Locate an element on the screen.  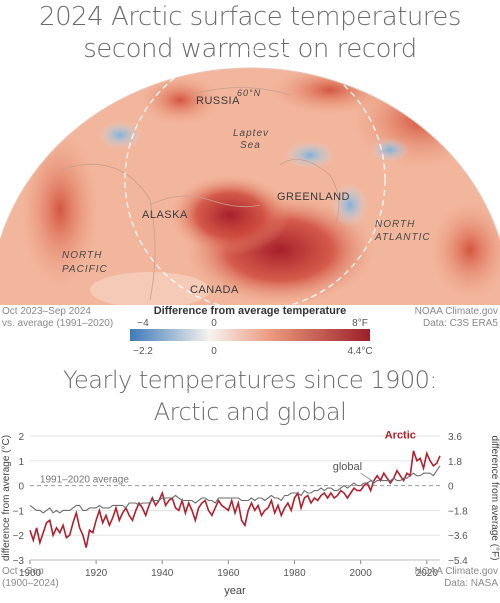
chart-source-line1: NOAA Climate.gov is located at coordinates (456, 571).